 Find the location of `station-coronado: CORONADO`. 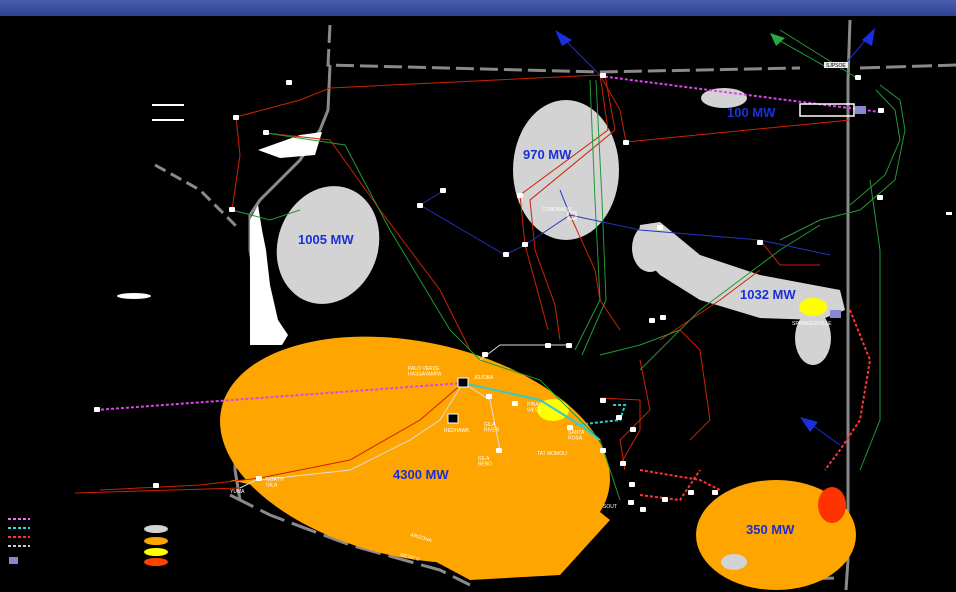

station-coronado: CORONADO is located at coordinates (557, 210).